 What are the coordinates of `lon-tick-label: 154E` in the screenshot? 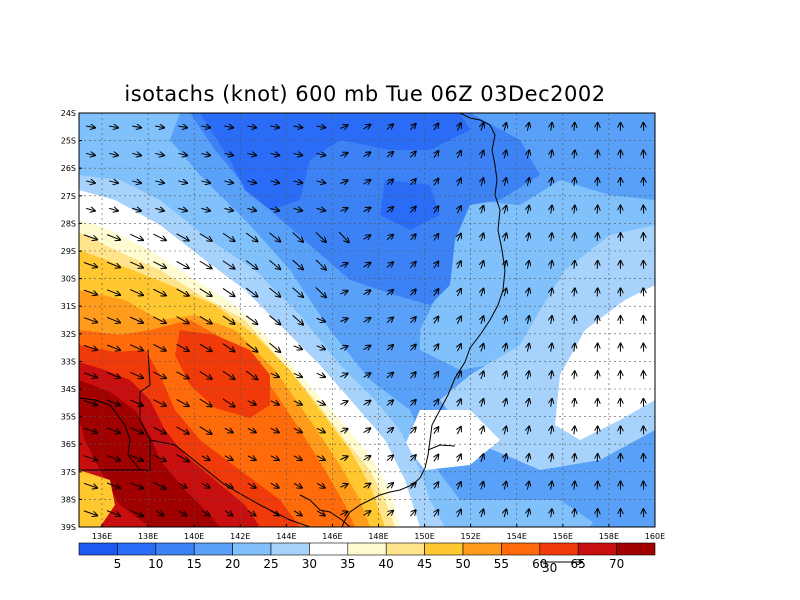 It's located at (517, 536).